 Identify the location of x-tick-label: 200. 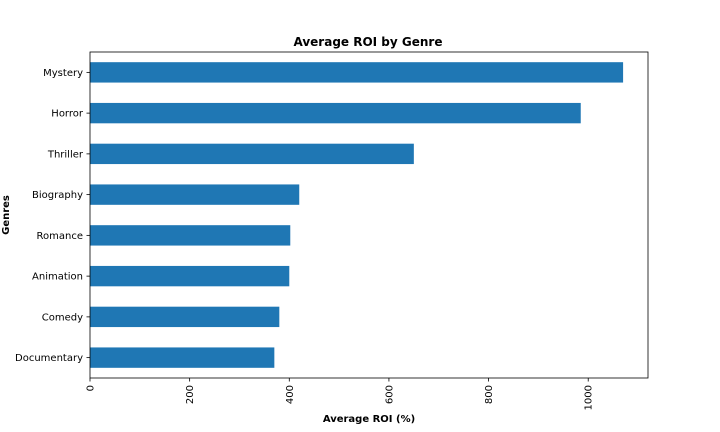
(190, 394).